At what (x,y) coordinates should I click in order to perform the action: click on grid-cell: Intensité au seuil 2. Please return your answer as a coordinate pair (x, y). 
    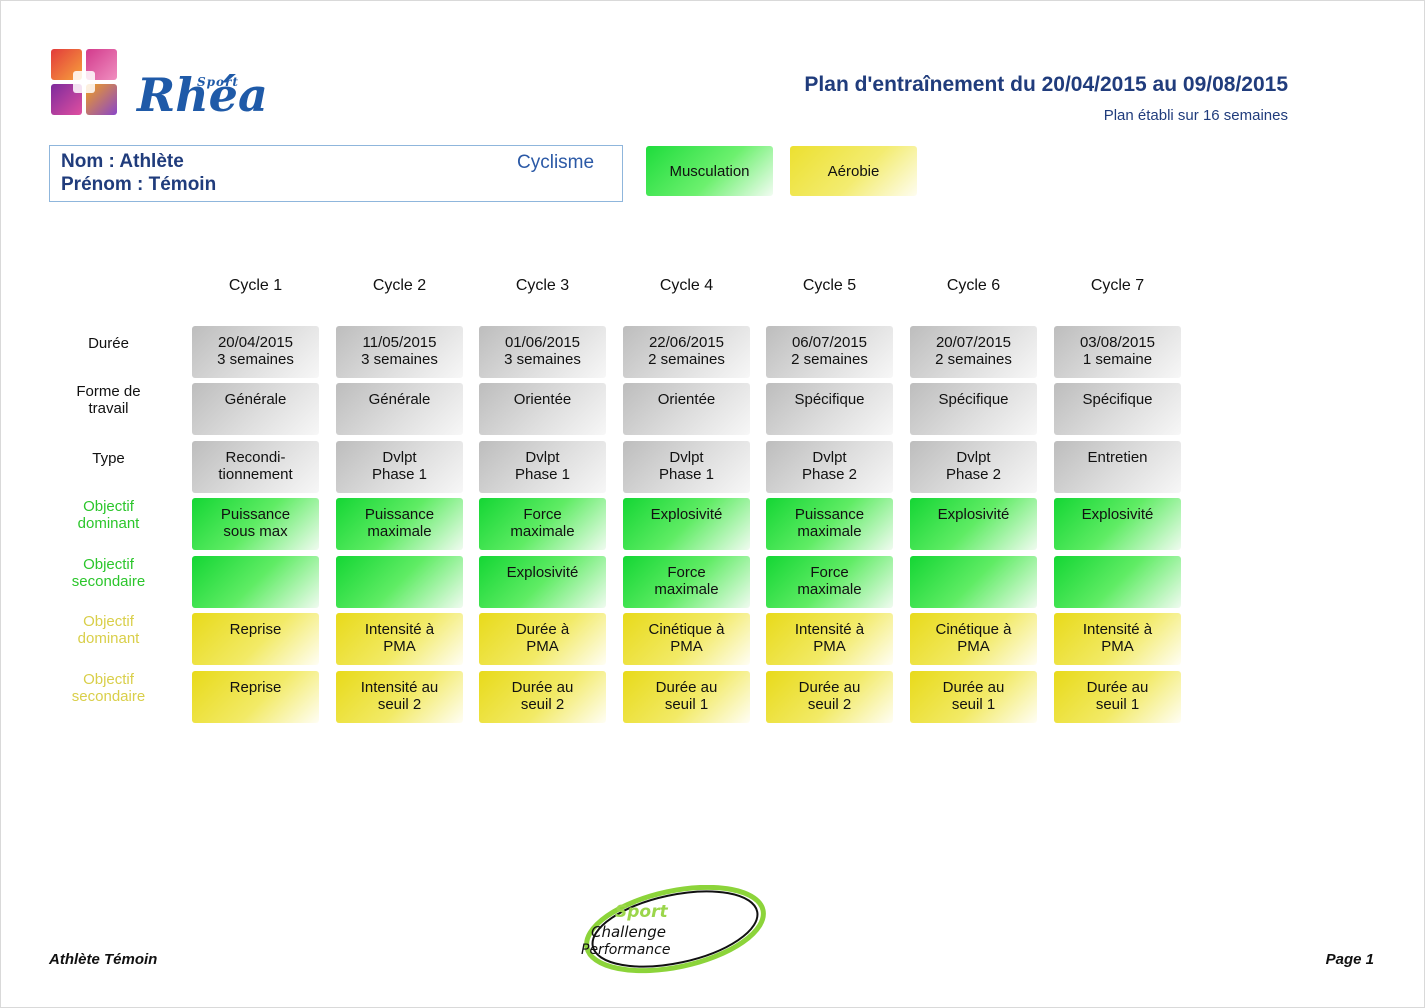
    Looking at the image, I should click on (399, 697).